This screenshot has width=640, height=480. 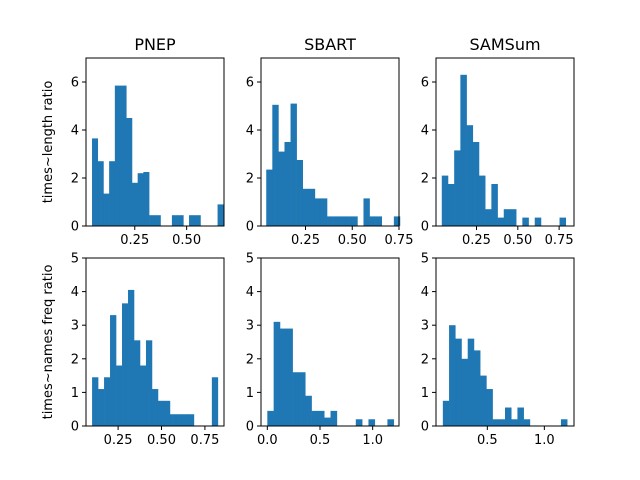 I want to click on panel-title: PNEP, so click(x=155, y=44).